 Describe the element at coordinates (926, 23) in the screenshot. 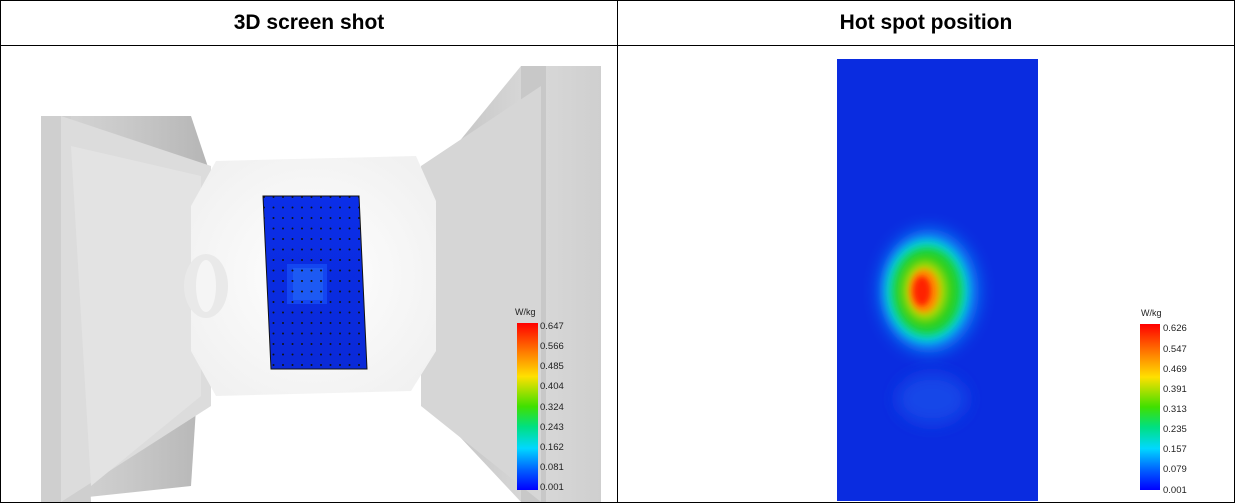

I see `header-hot-spot-position: Hot spot position` at that location.